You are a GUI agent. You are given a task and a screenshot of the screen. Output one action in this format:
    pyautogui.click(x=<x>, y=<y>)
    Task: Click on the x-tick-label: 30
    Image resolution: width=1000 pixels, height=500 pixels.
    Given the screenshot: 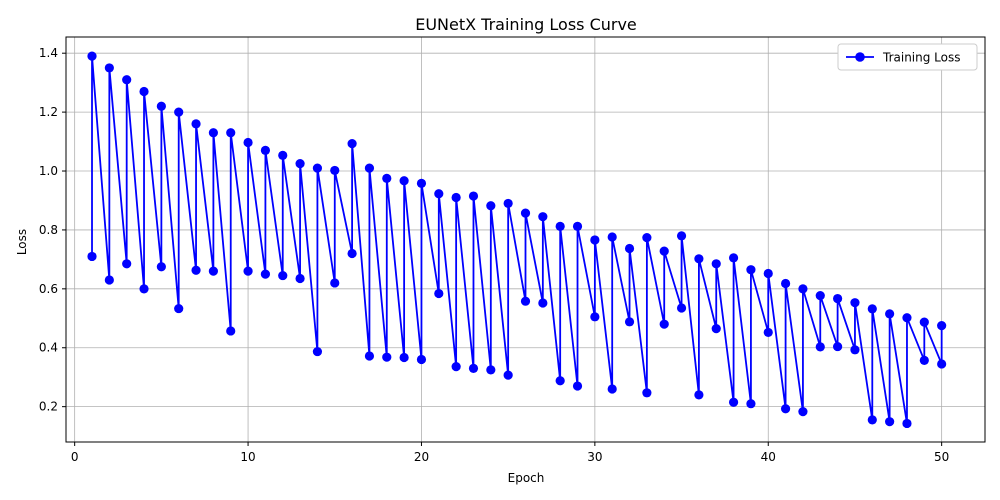 What is the action you would take?
    pyautogui.click(x=594, y=457)
    